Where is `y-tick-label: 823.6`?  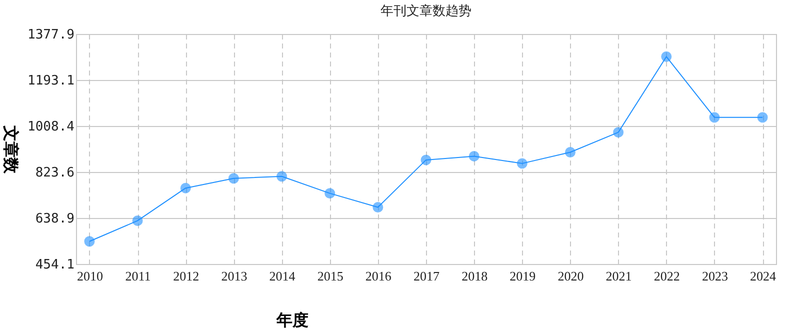
y-tick-label: 823.6 is located at coordinates (54, 173).